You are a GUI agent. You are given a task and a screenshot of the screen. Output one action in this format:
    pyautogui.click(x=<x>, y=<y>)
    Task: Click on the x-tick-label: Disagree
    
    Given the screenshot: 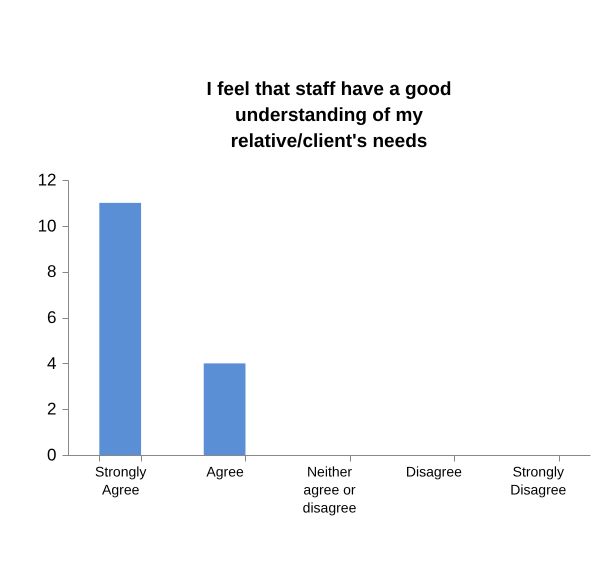 What is the action you would take?
    pyautogui.click(x=434, y=472)
    